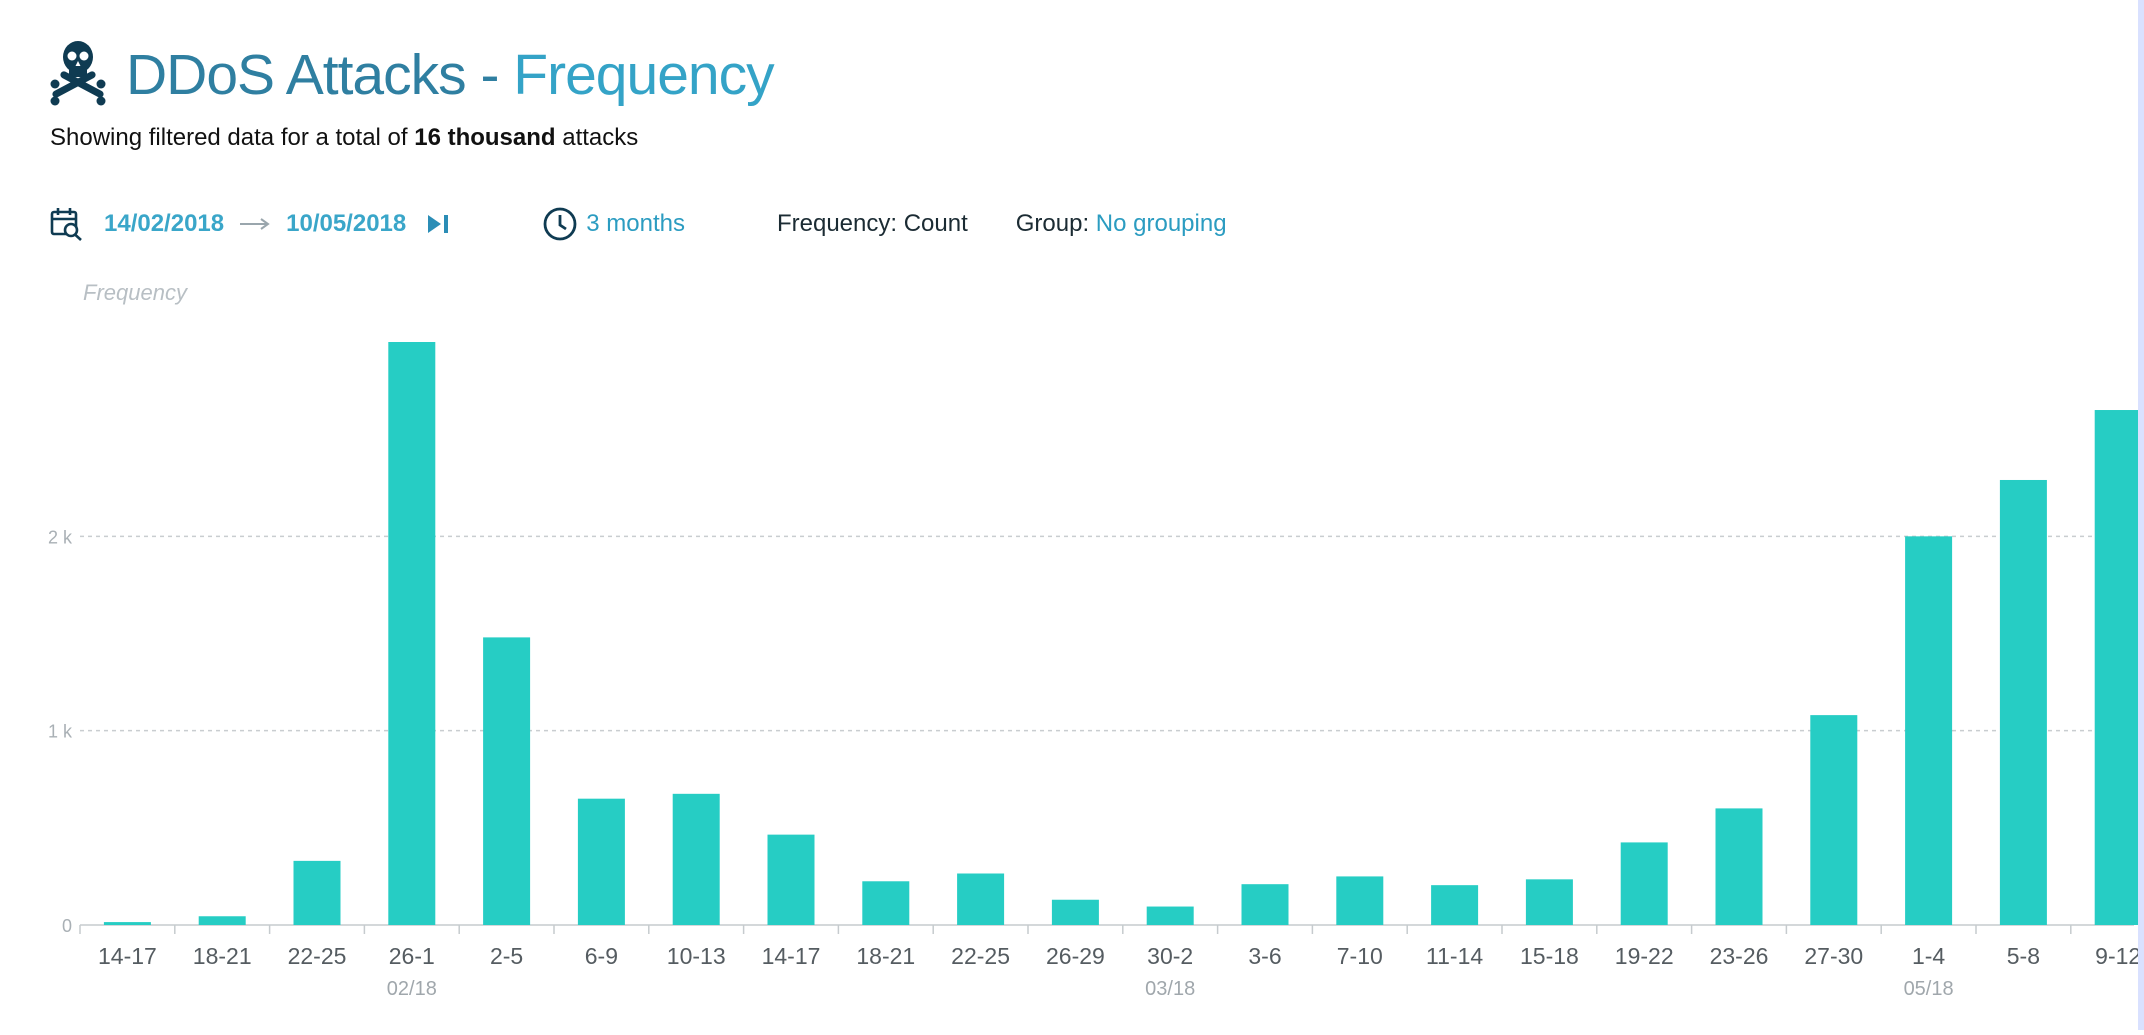  What do you see at coordinates (60, 537) in the screenshot?
I see `y-tick-label: 2 k` at bounding box center [60, 537].